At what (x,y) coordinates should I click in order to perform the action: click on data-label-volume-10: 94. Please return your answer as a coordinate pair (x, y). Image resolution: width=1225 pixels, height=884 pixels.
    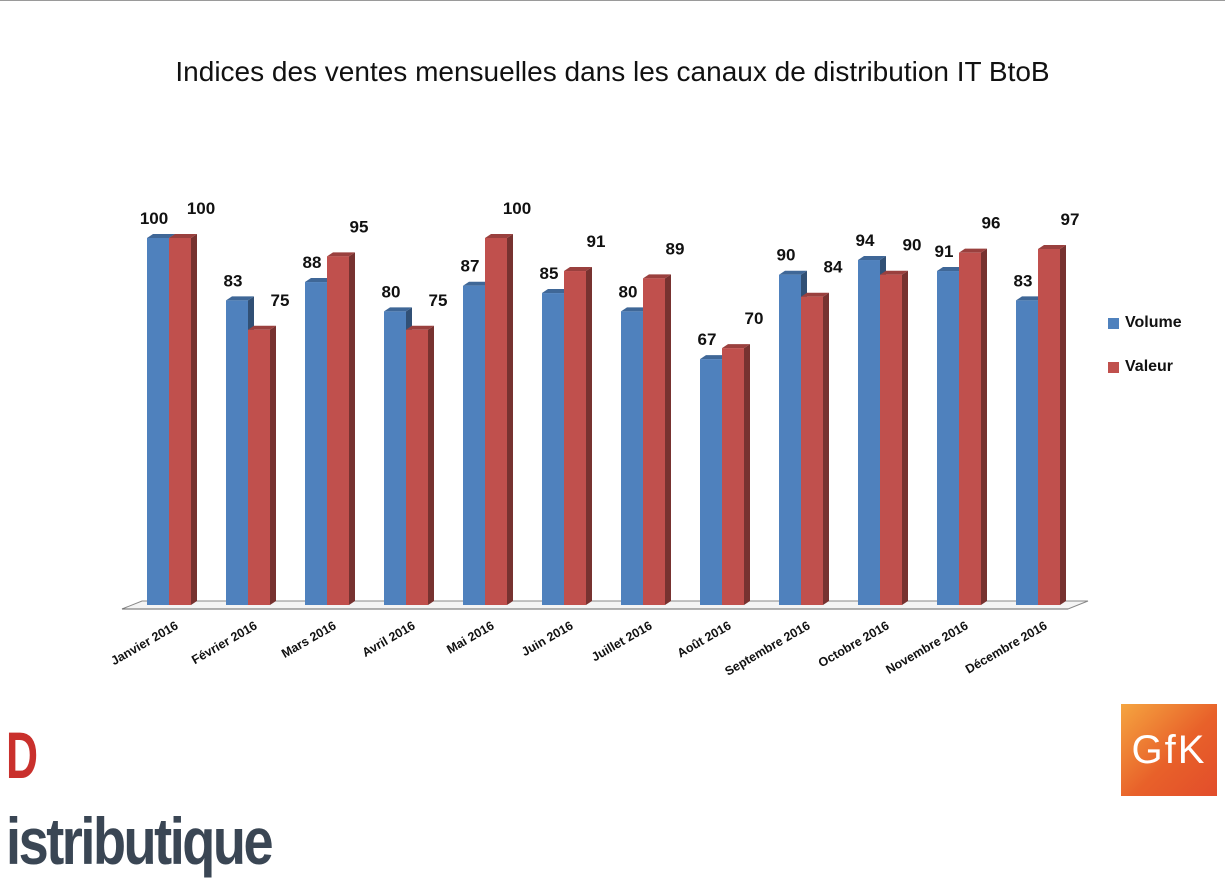
    Looking at the image, I should click on (865, 240).